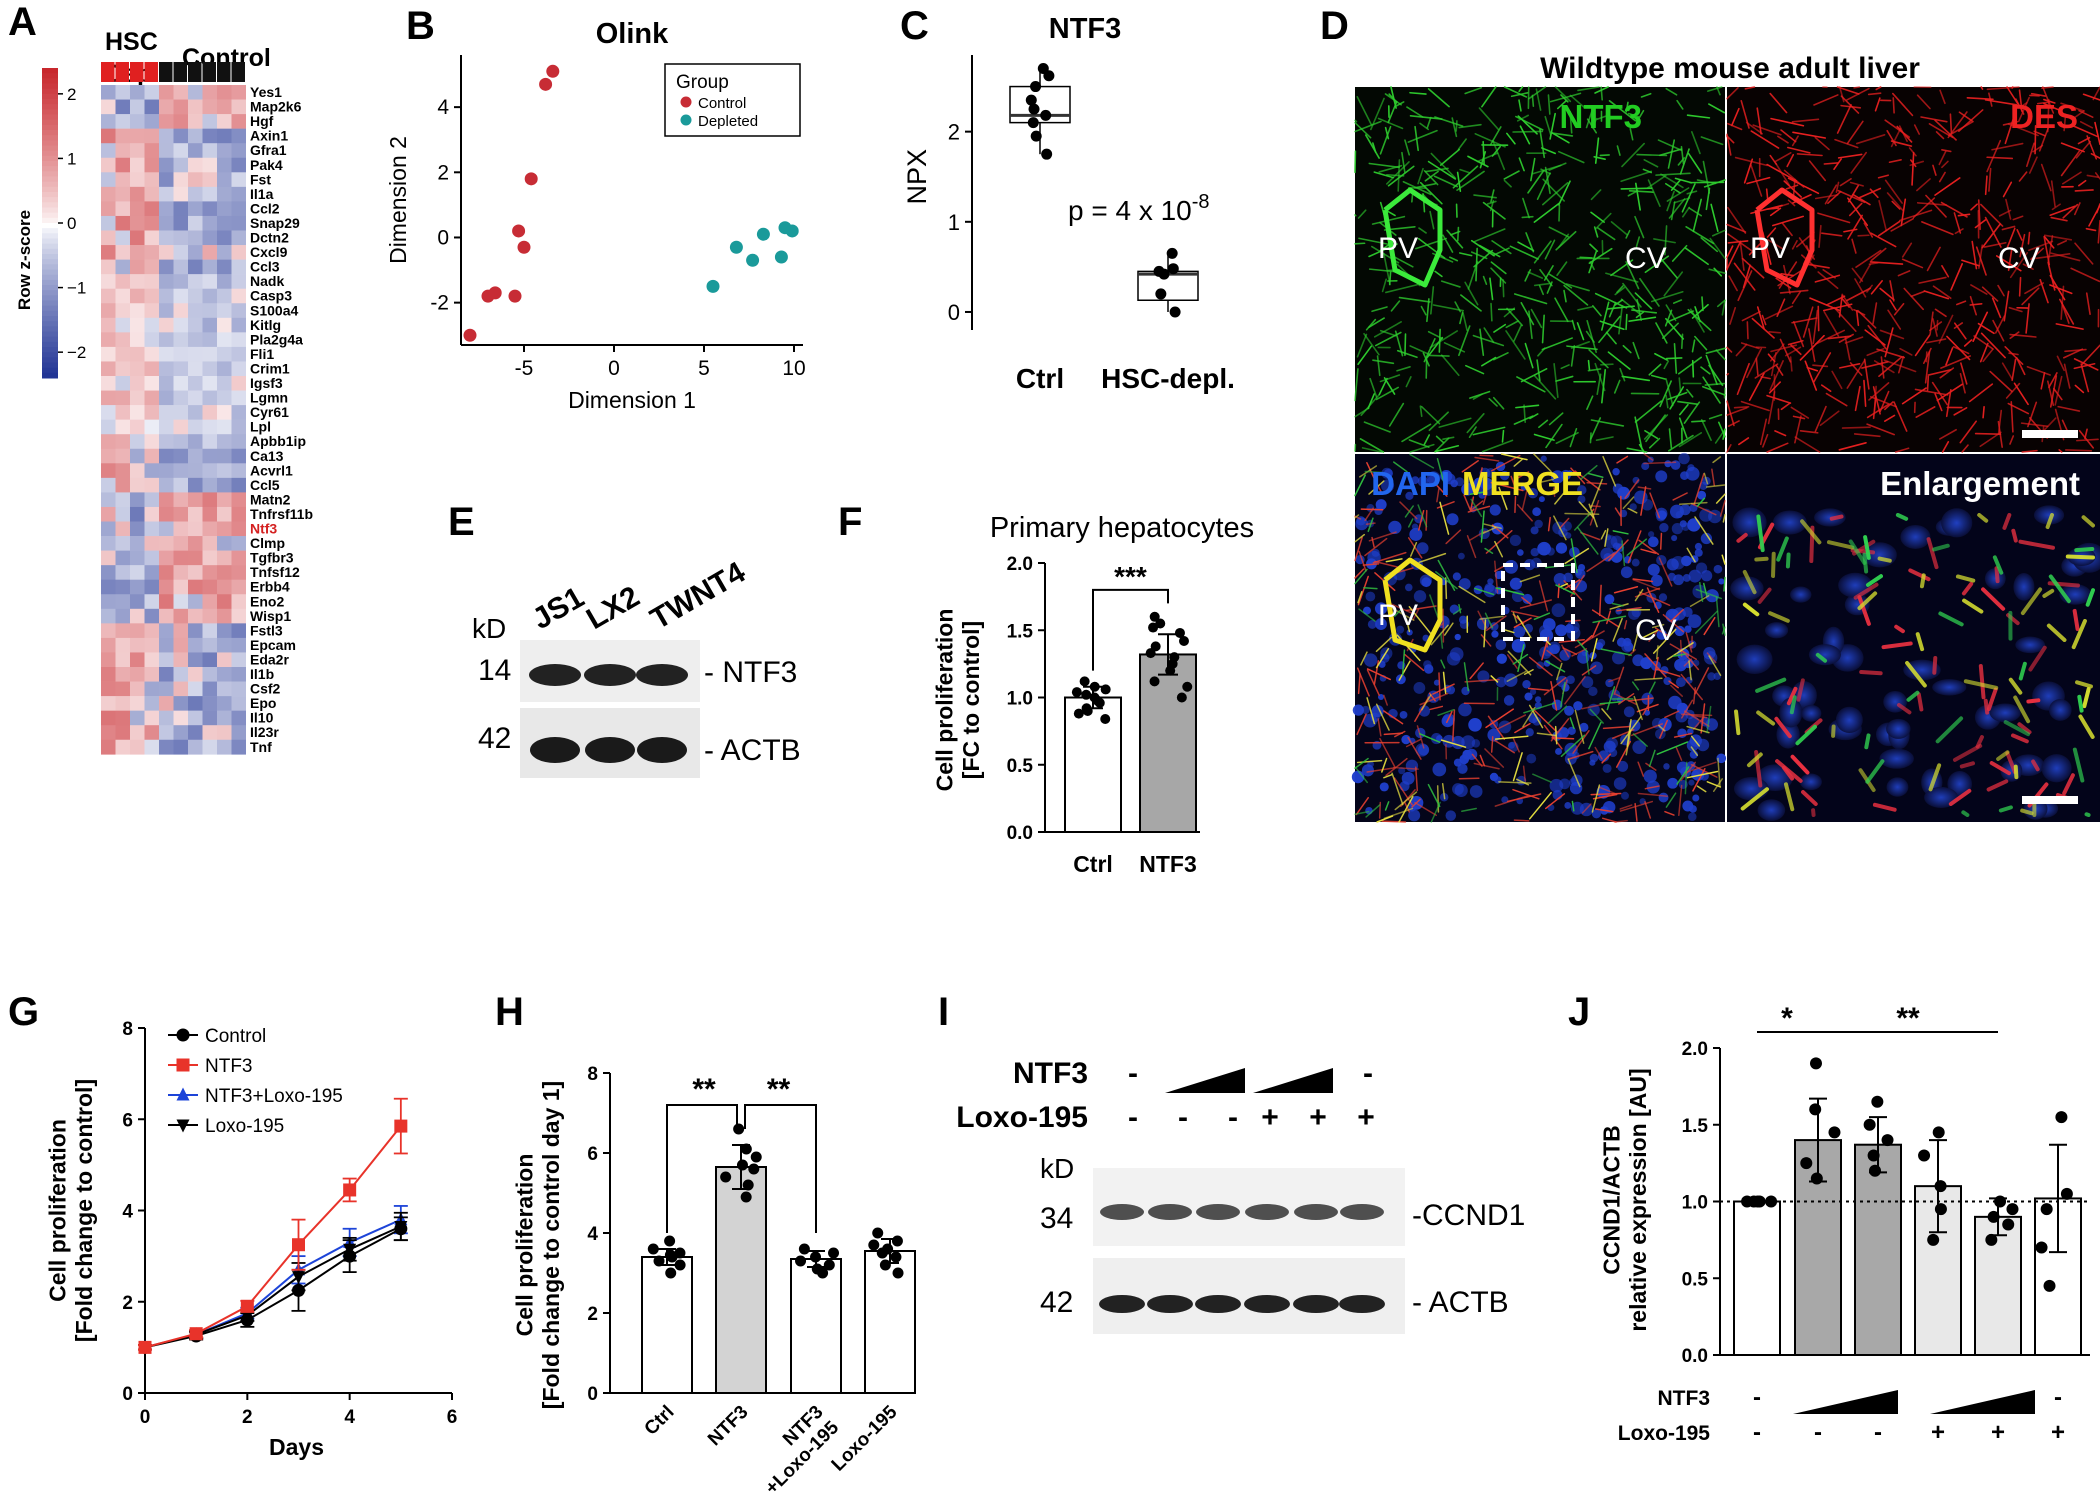 The width and height of the screenshot is (2100, 1510). What do you see at coordinates (1168, 864) in the screenshot?
I see `category-label: NTF3` at bounding box center [1168, 864].